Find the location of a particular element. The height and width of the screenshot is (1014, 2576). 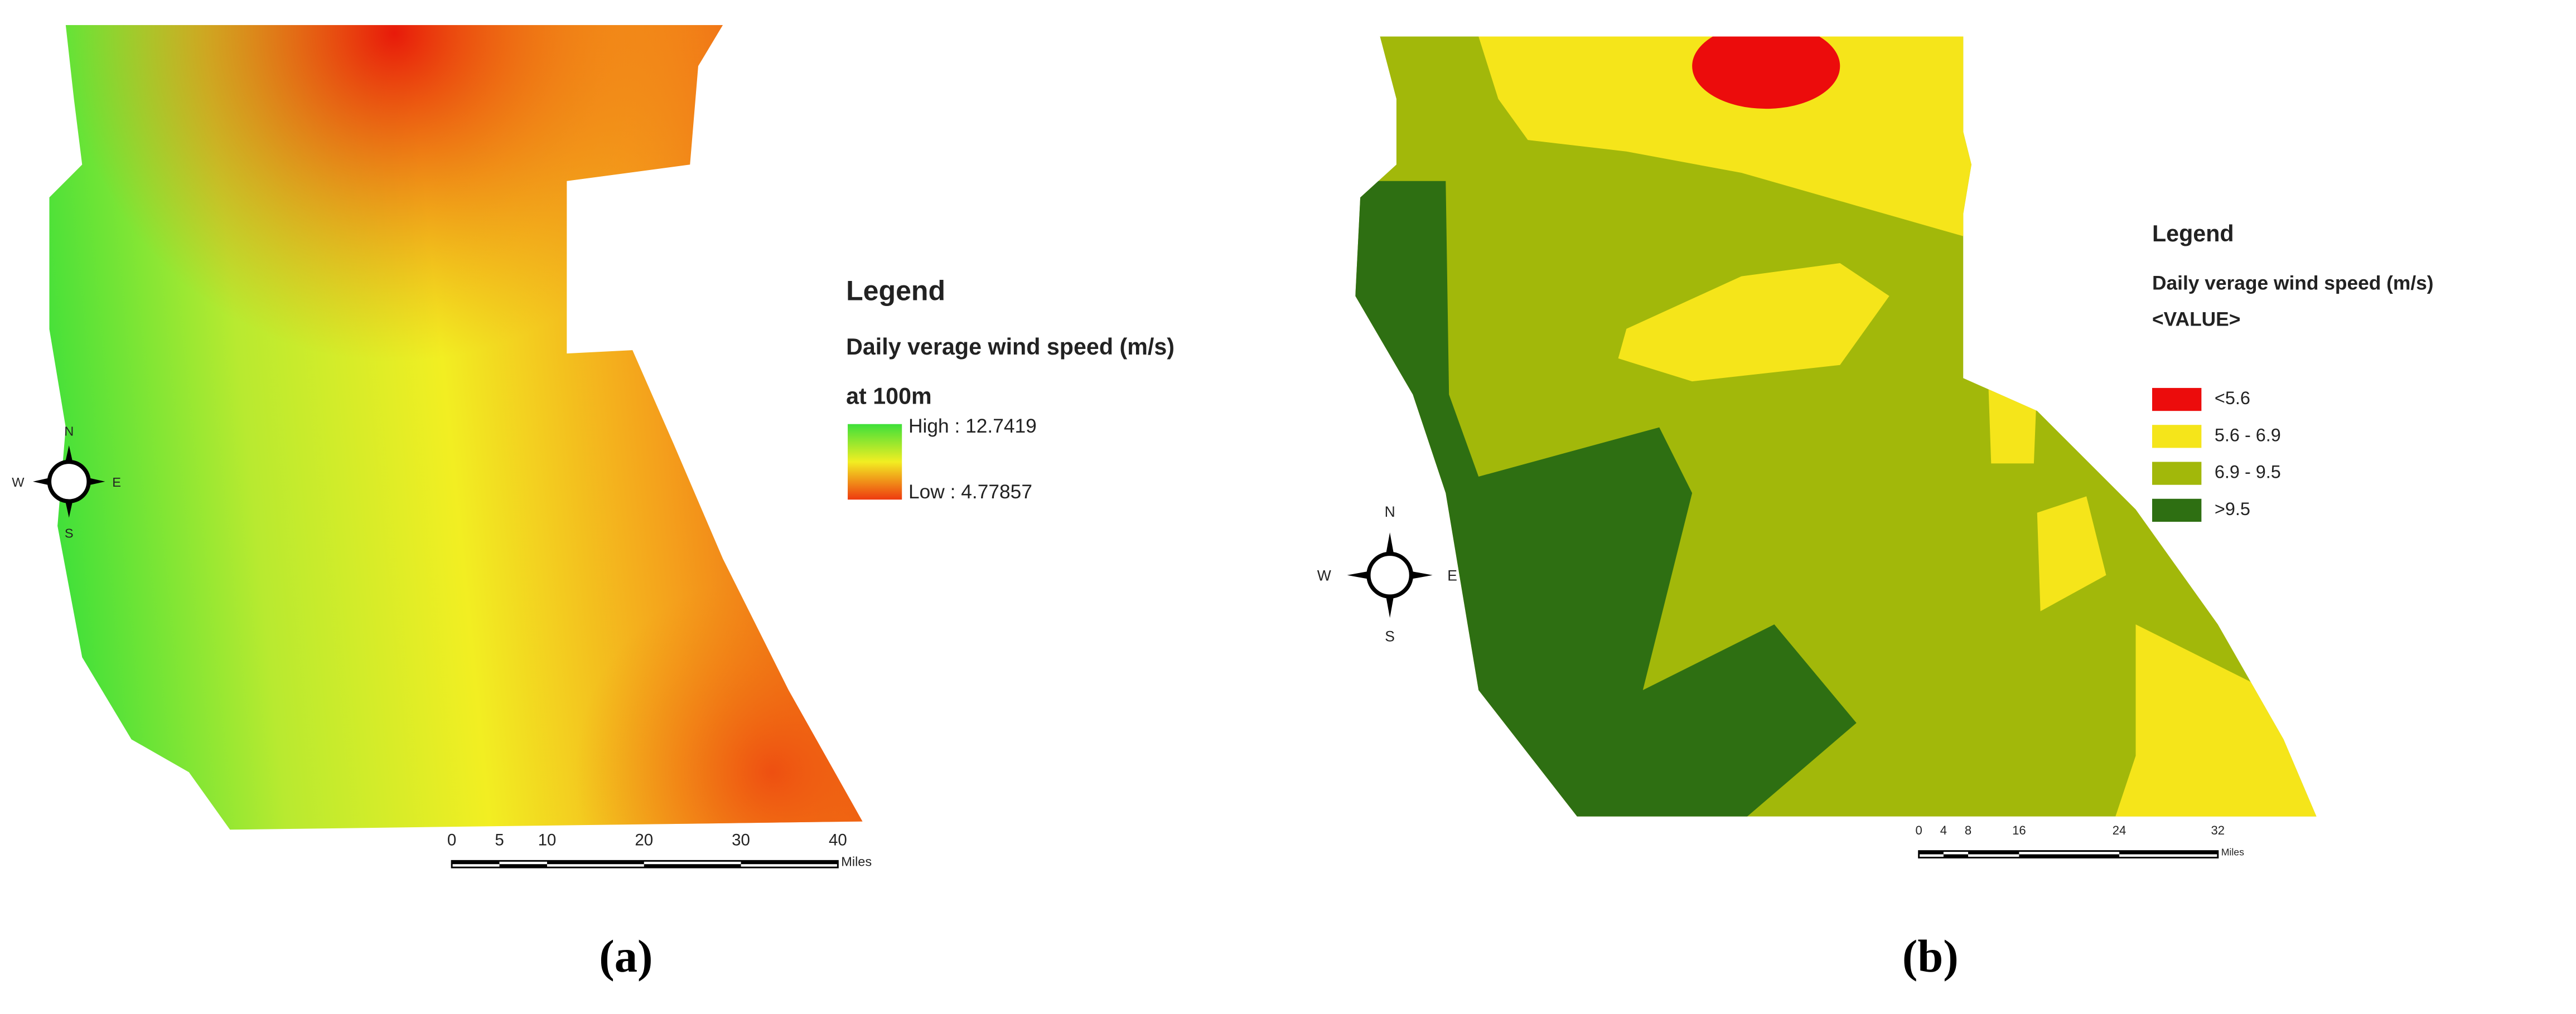

scale-bar: 0 4 8 16 24 32 Miles is located at coordinates (2080, 840).